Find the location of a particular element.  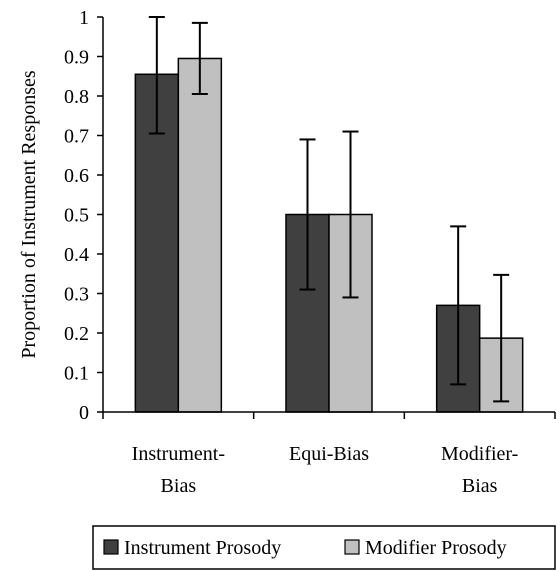

y-axis-title-group: Proportion of Instrument Responses is located at coordinates (29, 214).